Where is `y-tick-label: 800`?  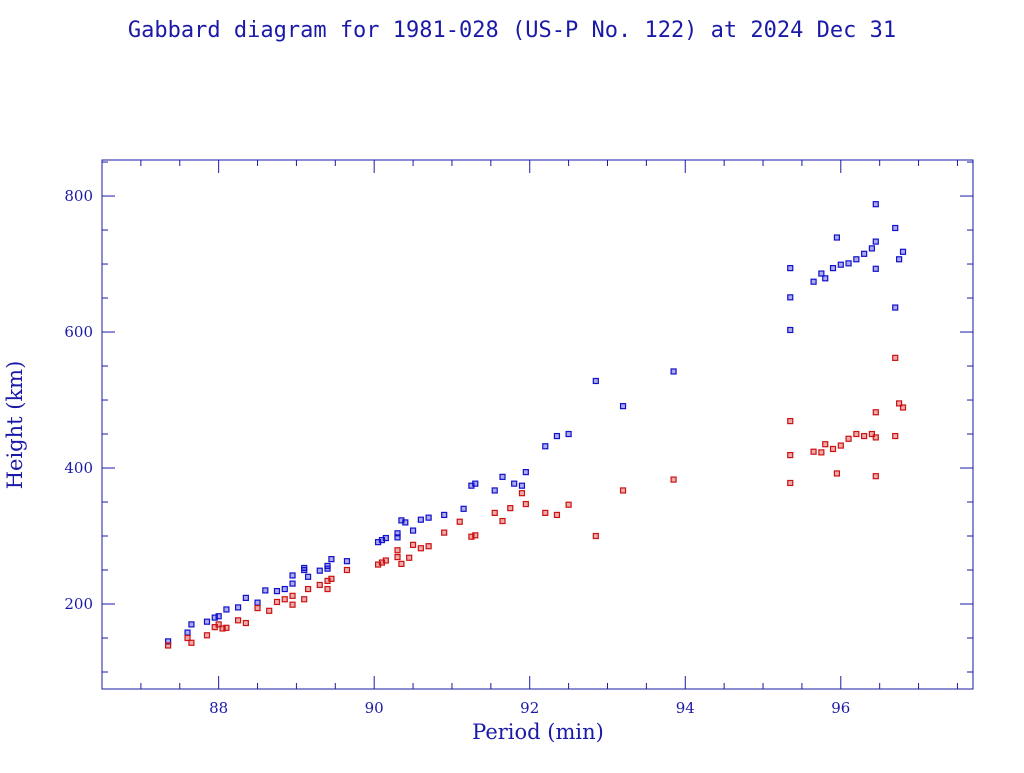 y-tick-label: 800 is located at coordinates (78, 196).